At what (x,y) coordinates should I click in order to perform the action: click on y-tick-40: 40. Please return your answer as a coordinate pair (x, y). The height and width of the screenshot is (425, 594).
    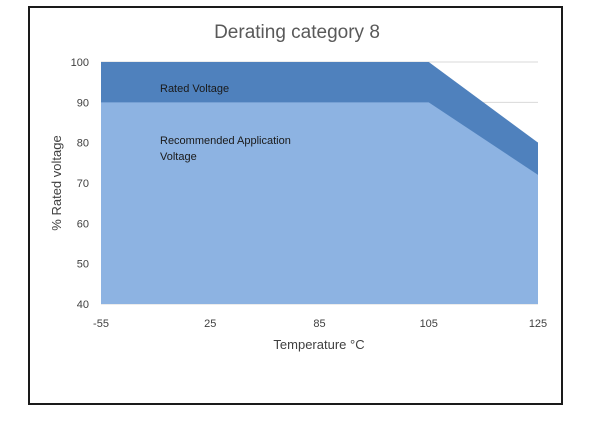
    Looking at the image, I should click on (83, 305).